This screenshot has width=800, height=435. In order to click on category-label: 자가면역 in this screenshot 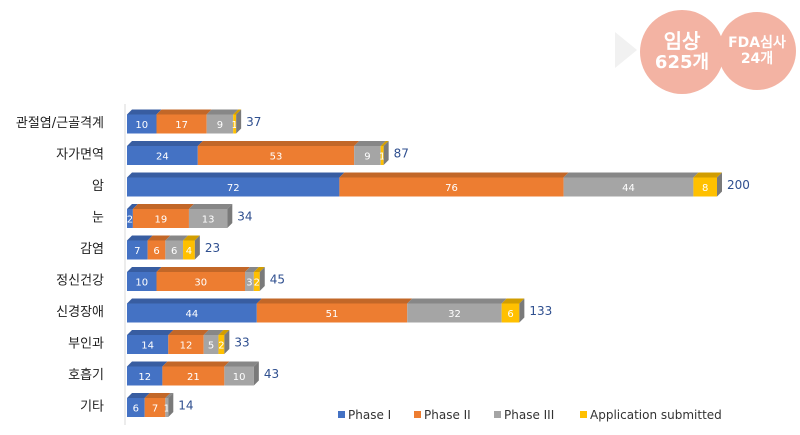, I will do `click(80, 155)`.